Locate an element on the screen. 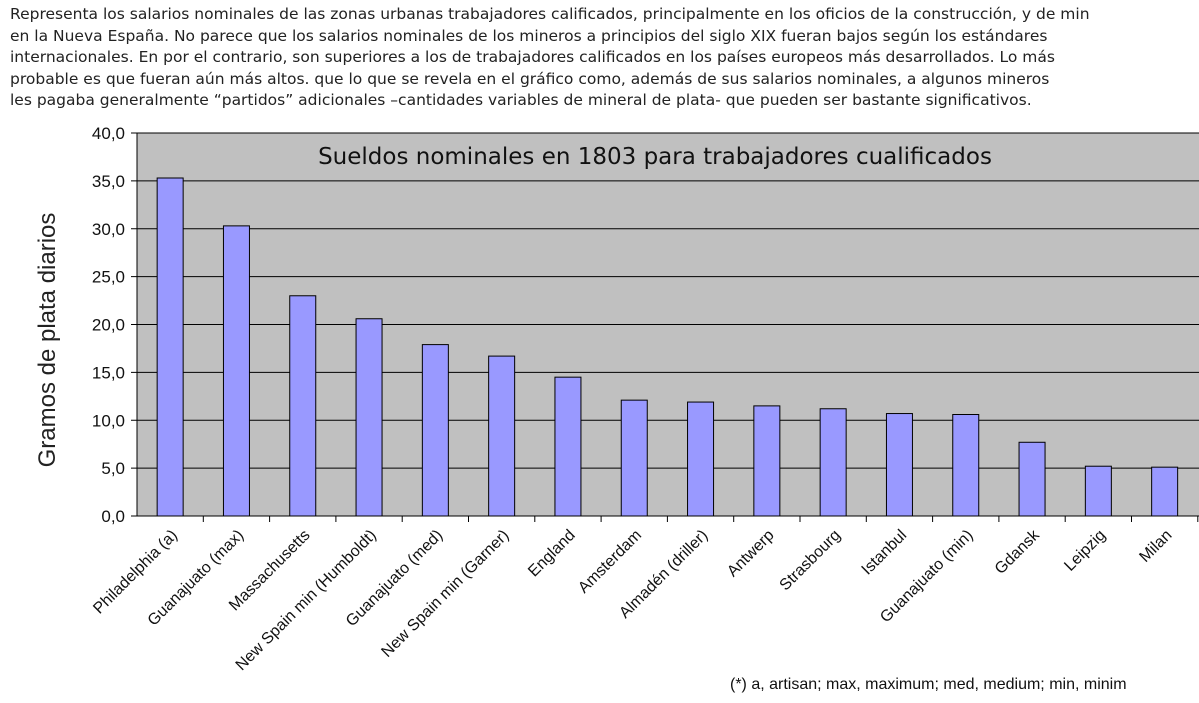  y-tick-label: 35,0 is located at coordinates (108, 181).